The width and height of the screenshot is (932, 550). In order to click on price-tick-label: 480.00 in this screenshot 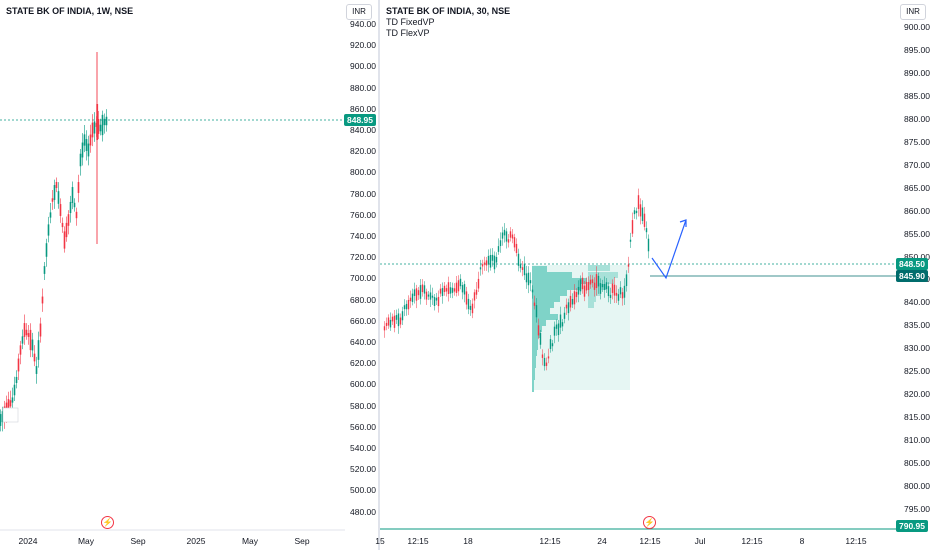, I will do `click(363, 511)`.